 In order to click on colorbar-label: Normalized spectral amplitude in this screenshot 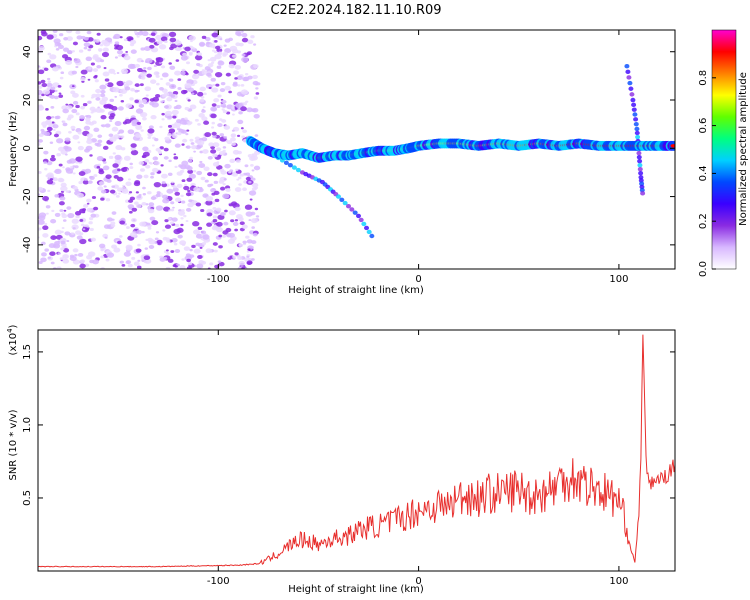, I will do `click(743, 149)`.